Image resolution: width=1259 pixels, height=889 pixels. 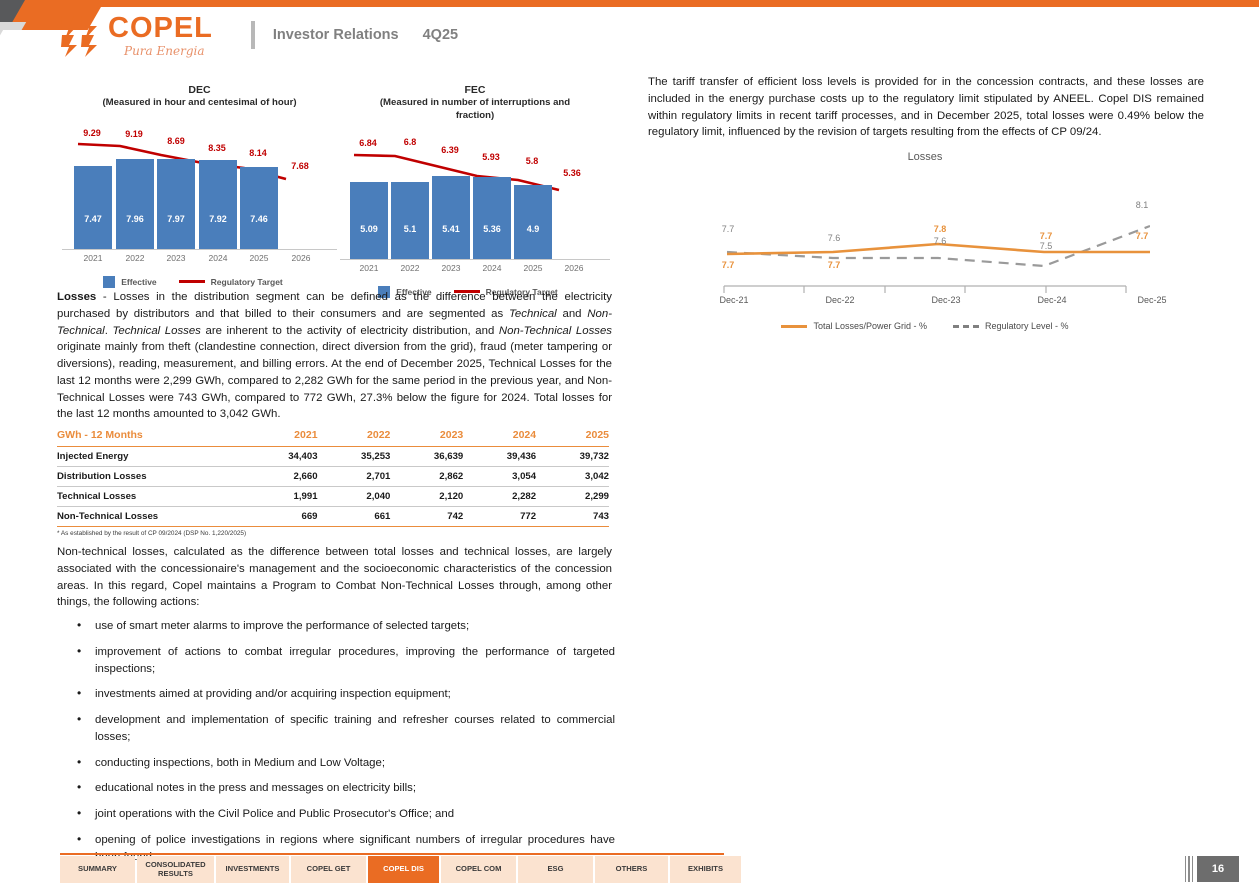 What do you see at coordinates (258, 152) in the screenshot?
I see `dec-target-label-2025: 8.14` at bounding box center [258, 152].